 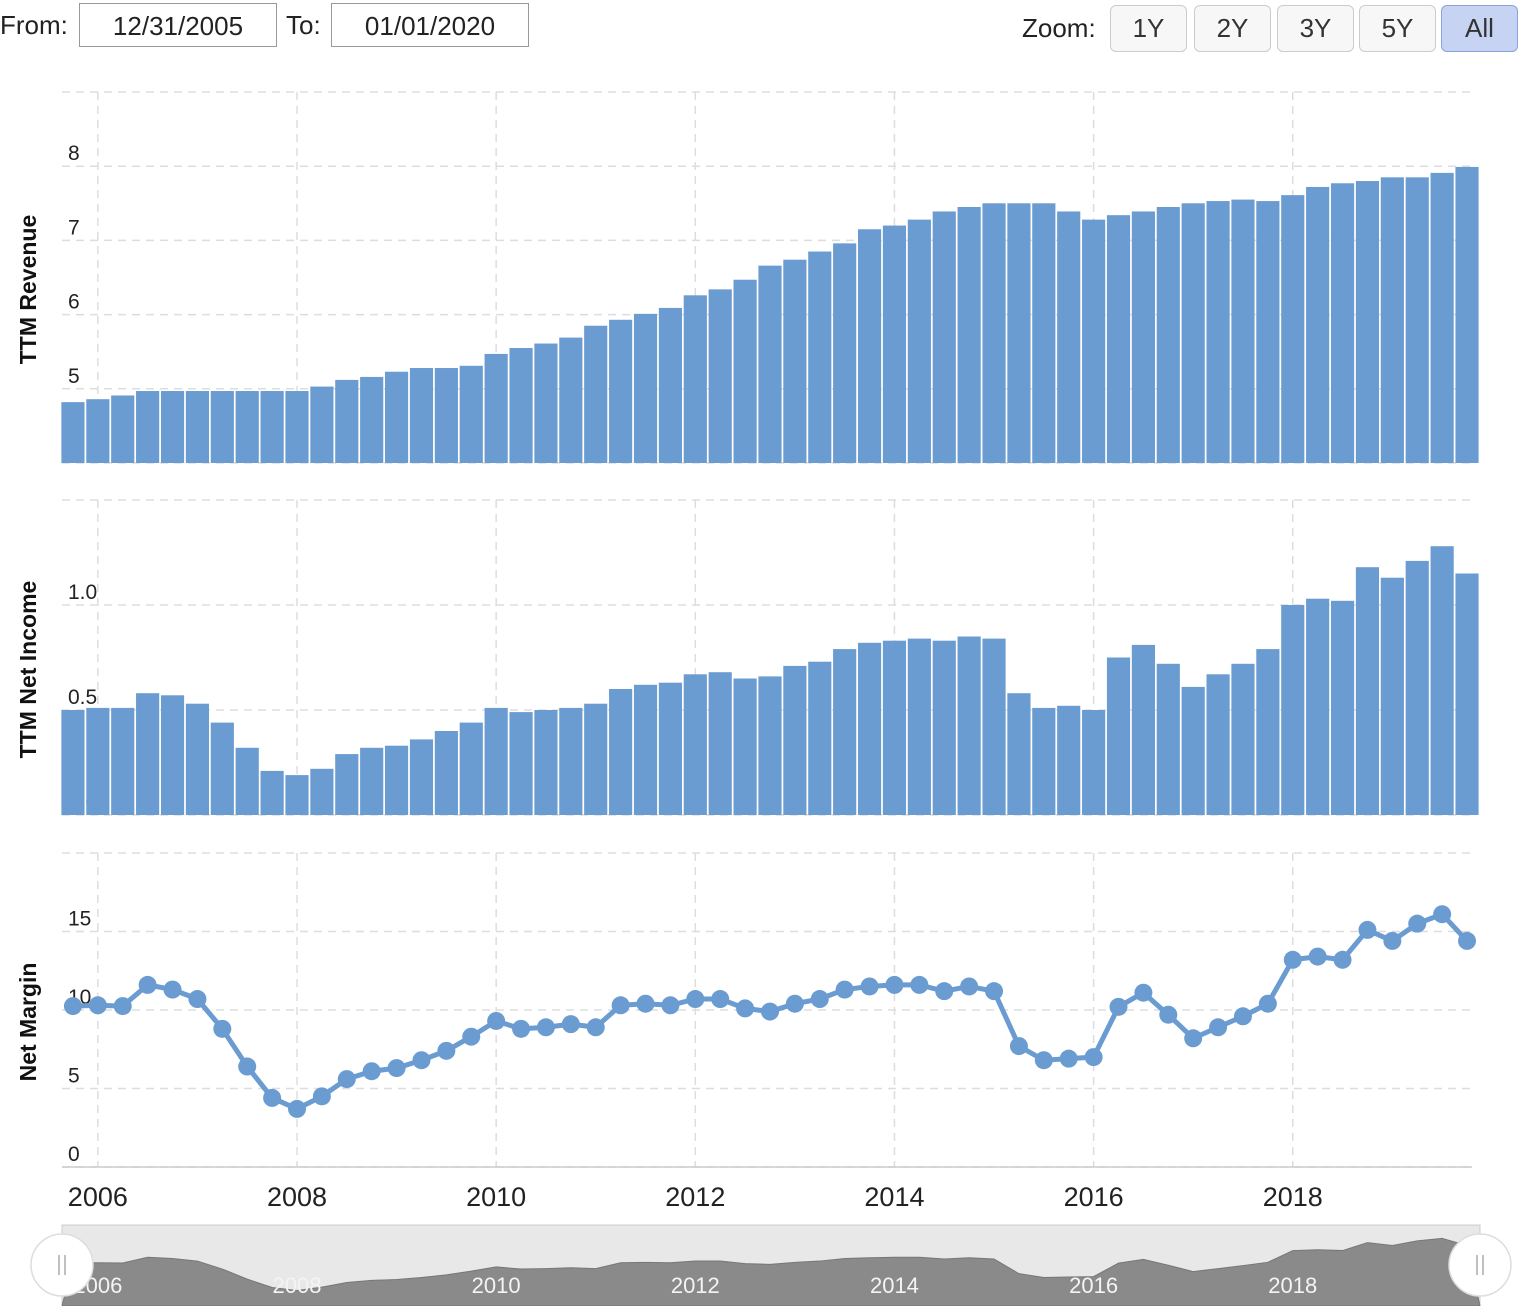 What do you see at coordinates (178, 25) in the screenshot?
I see `from-input: 12/31/2005` at bounding box center [178, 25].